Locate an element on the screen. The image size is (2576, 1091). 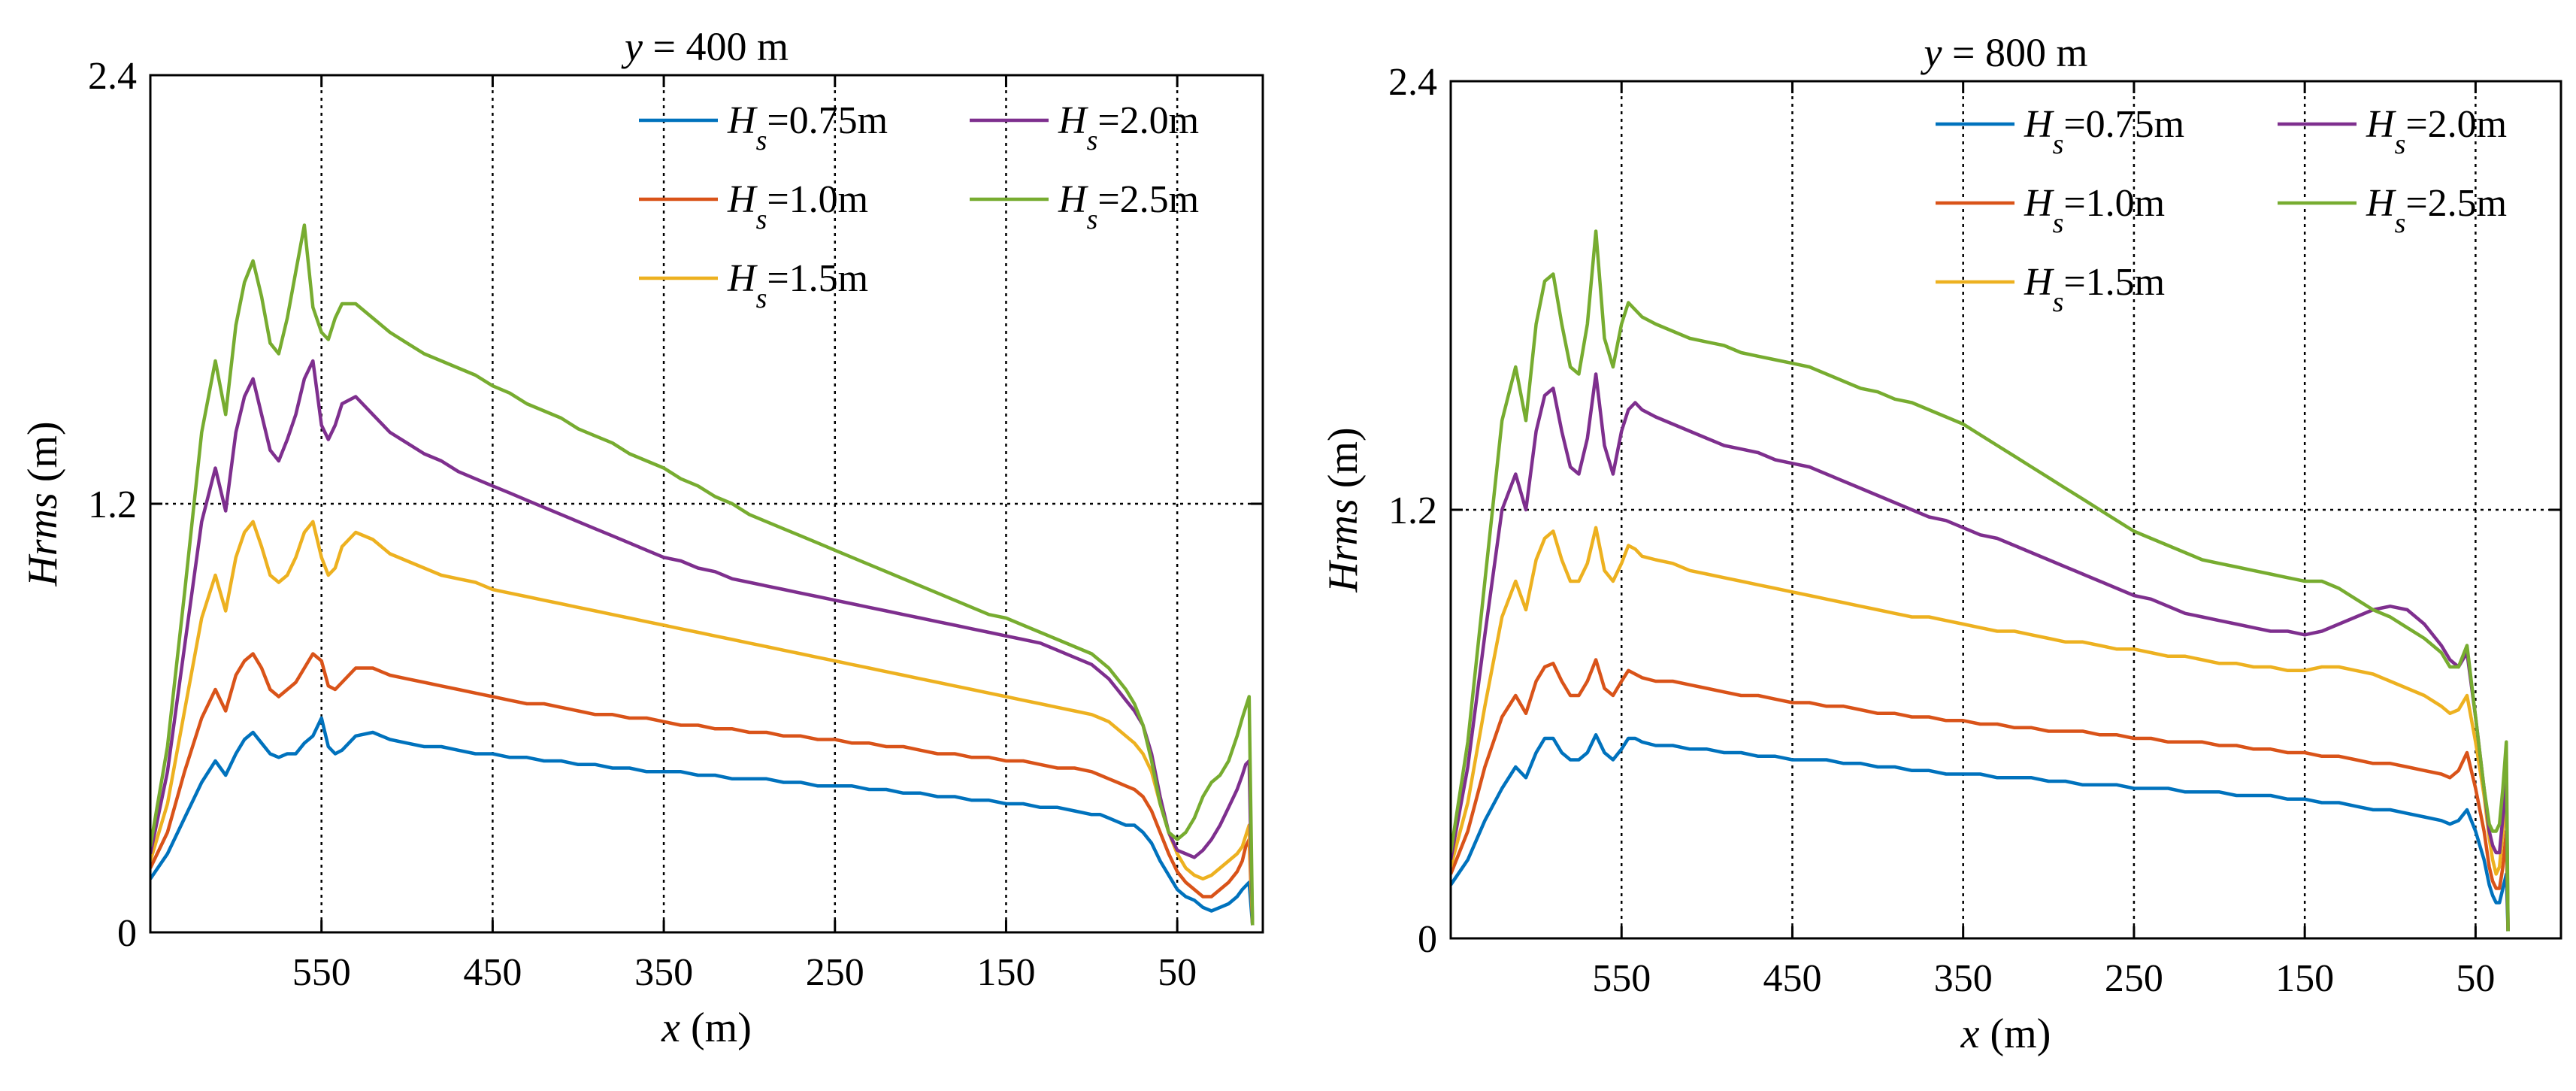
title-text: = 400 m is located at coordinates (716, 46).